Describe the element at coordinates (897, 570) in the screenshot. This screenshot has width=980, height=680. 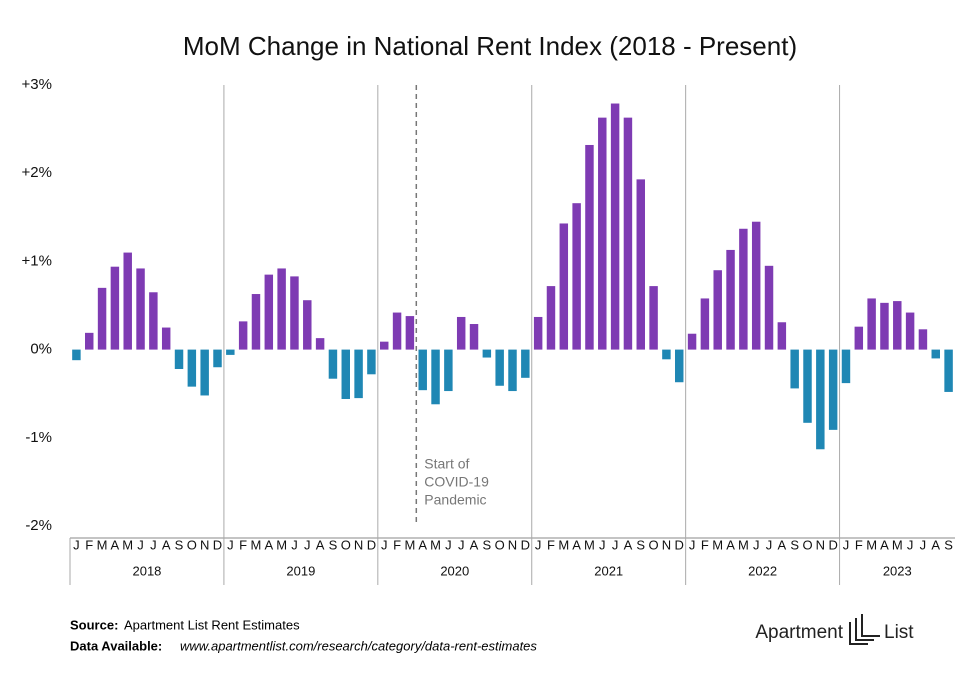
I see `year-label: 2023` at that location.